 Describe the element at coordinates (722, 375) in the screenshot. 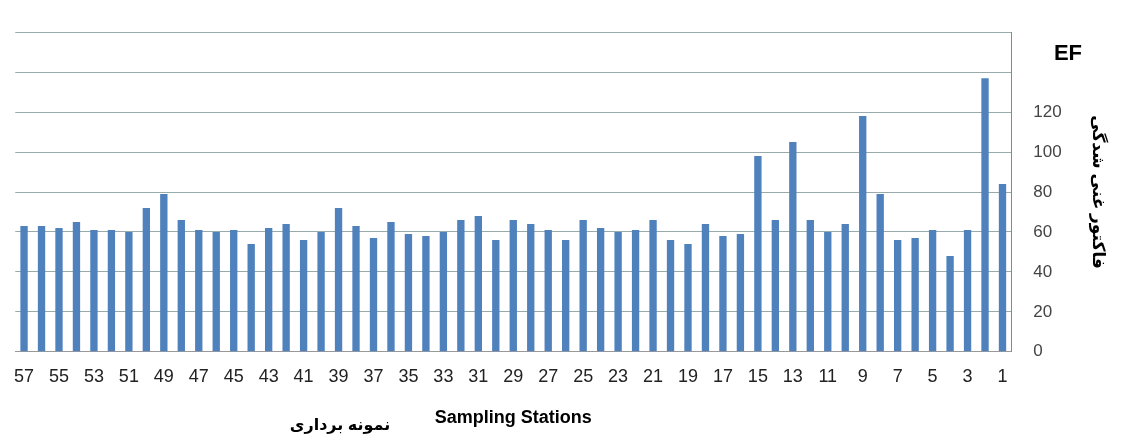

I see `x-tick-label: 17` at that location.